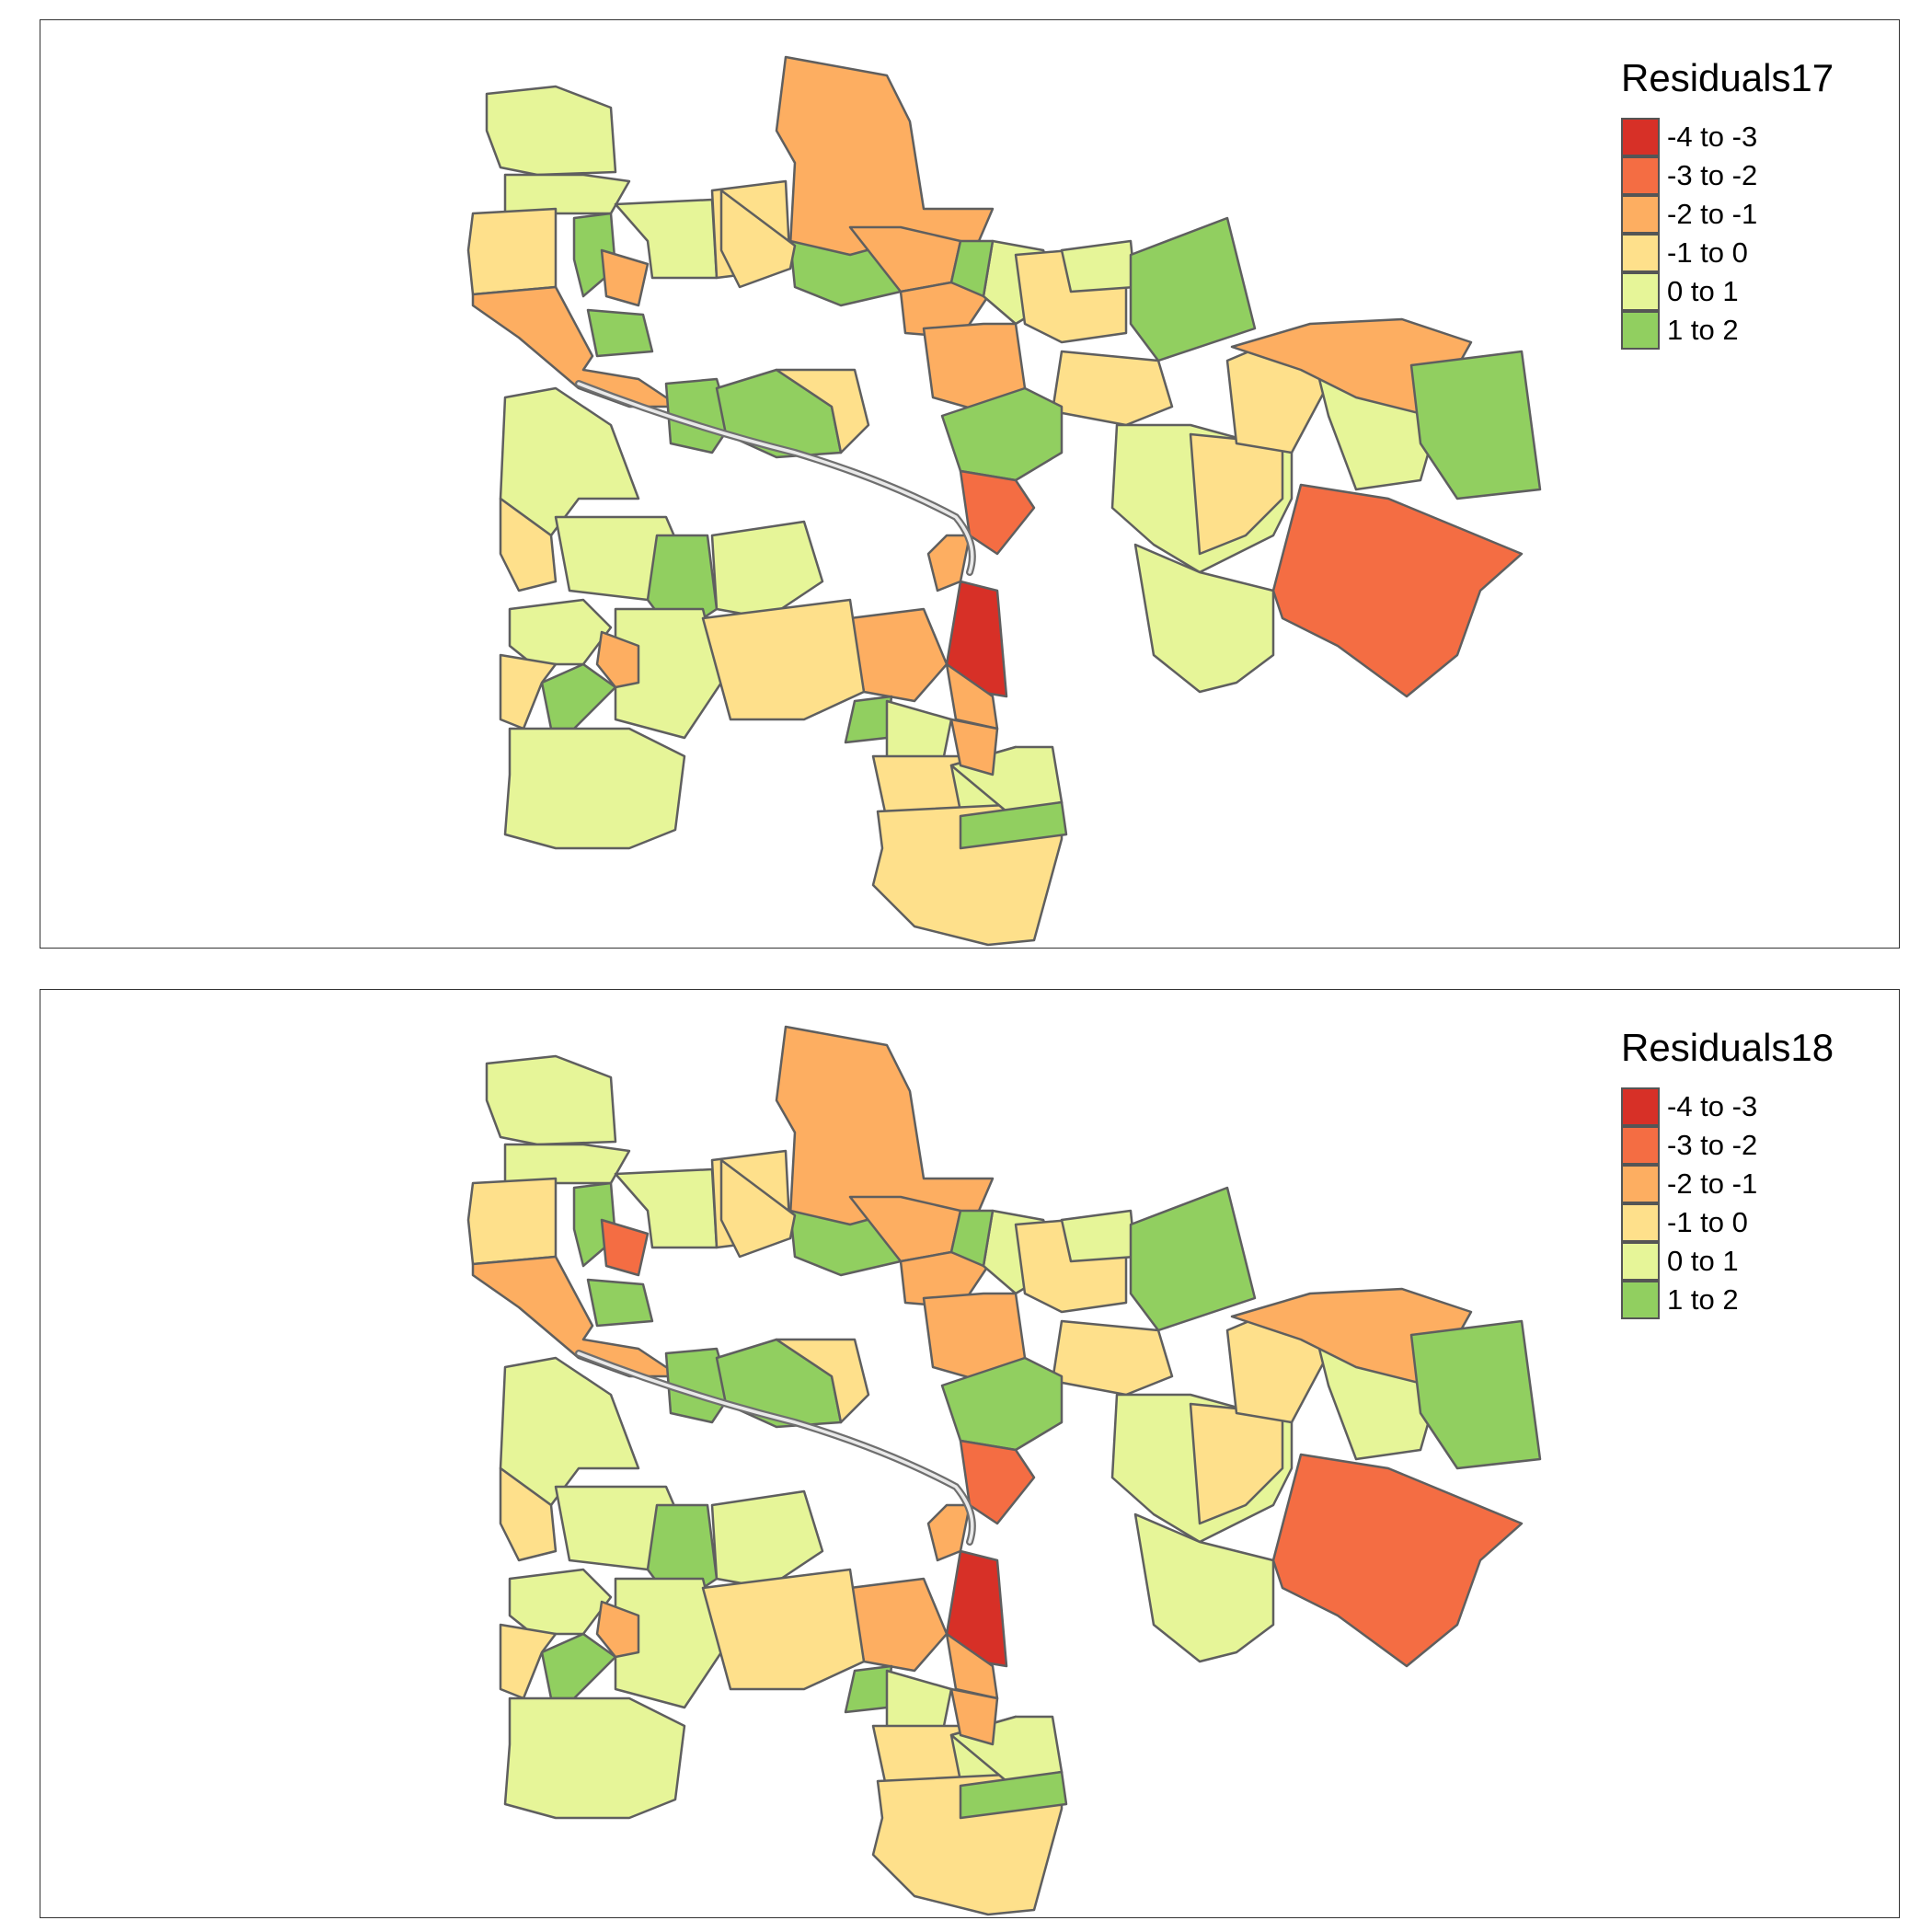 This screenshot has width=1932, height=1932. I want to click on legend-label: 0 to 1, so click(1703, 1261).